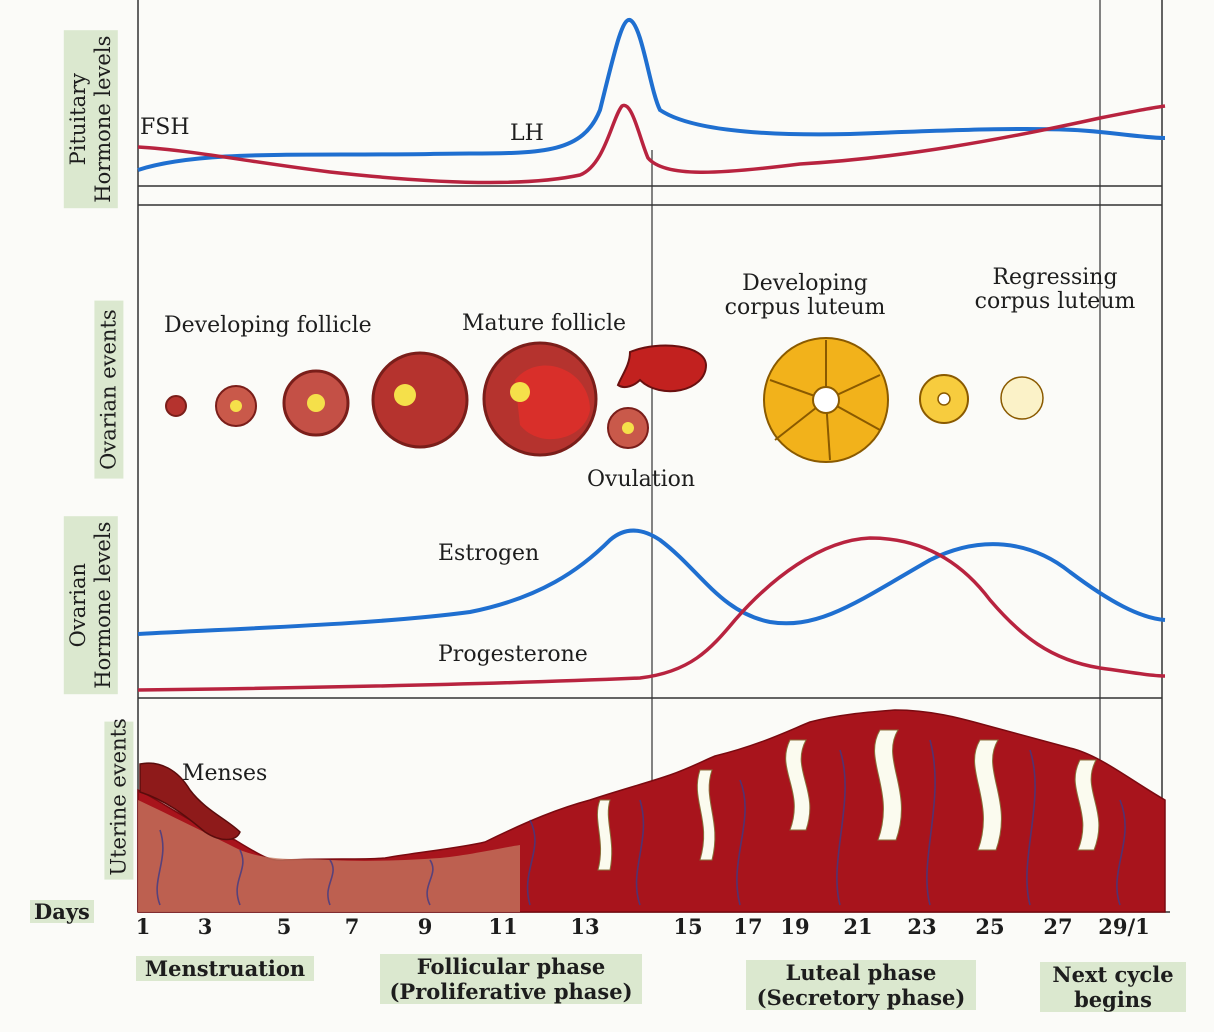  I want to click on days-label: Days, so click(62, 911).